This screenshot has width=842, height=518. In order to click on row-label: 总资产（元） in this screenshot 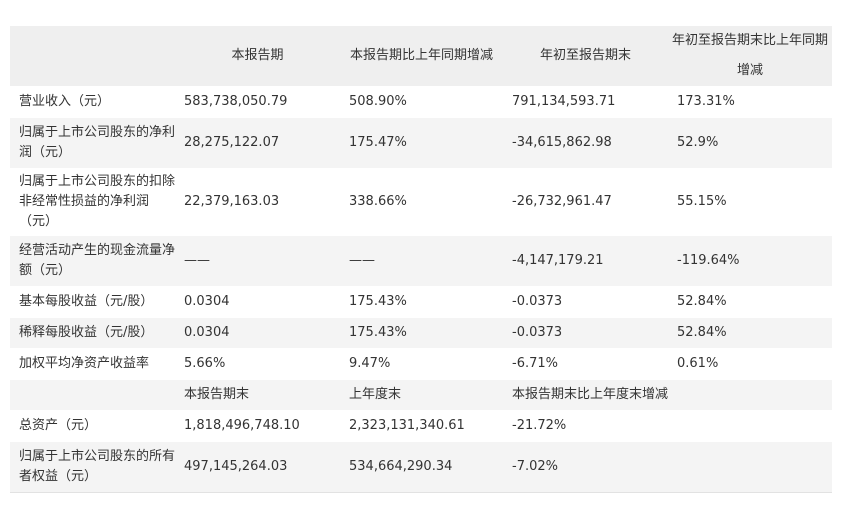, I will do `click(92, 426)`.